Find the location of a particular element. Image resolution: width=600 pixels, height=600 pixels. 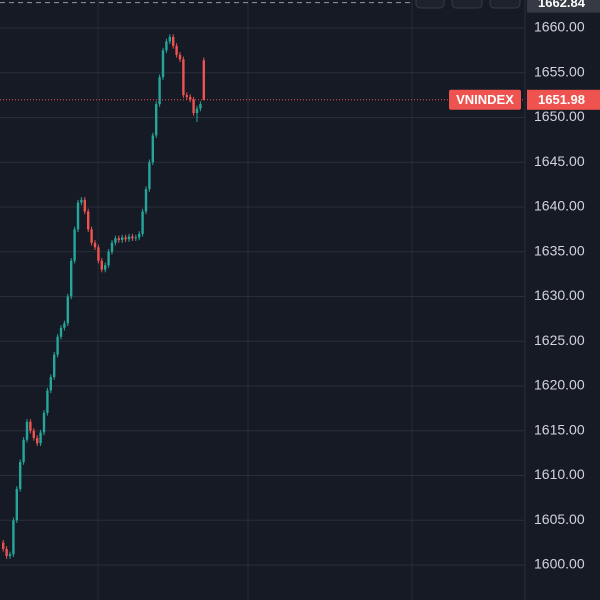

y-tick-label: 1660.00 is located at coordinates (559, 27).